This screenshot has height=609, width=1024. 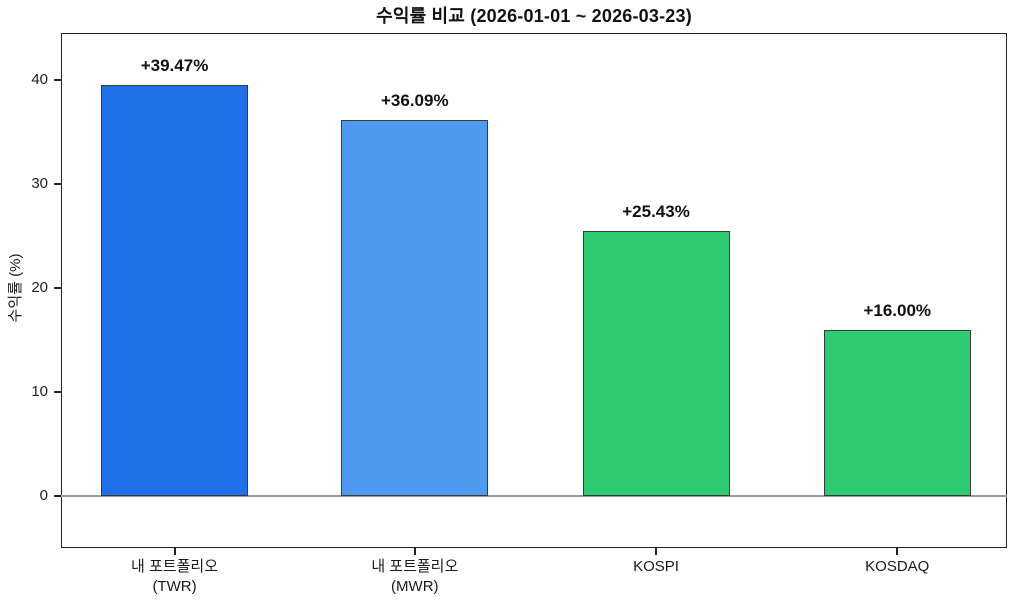 I want to click on x-tick-label-3: KOSPI, so click(x=656, y=566).